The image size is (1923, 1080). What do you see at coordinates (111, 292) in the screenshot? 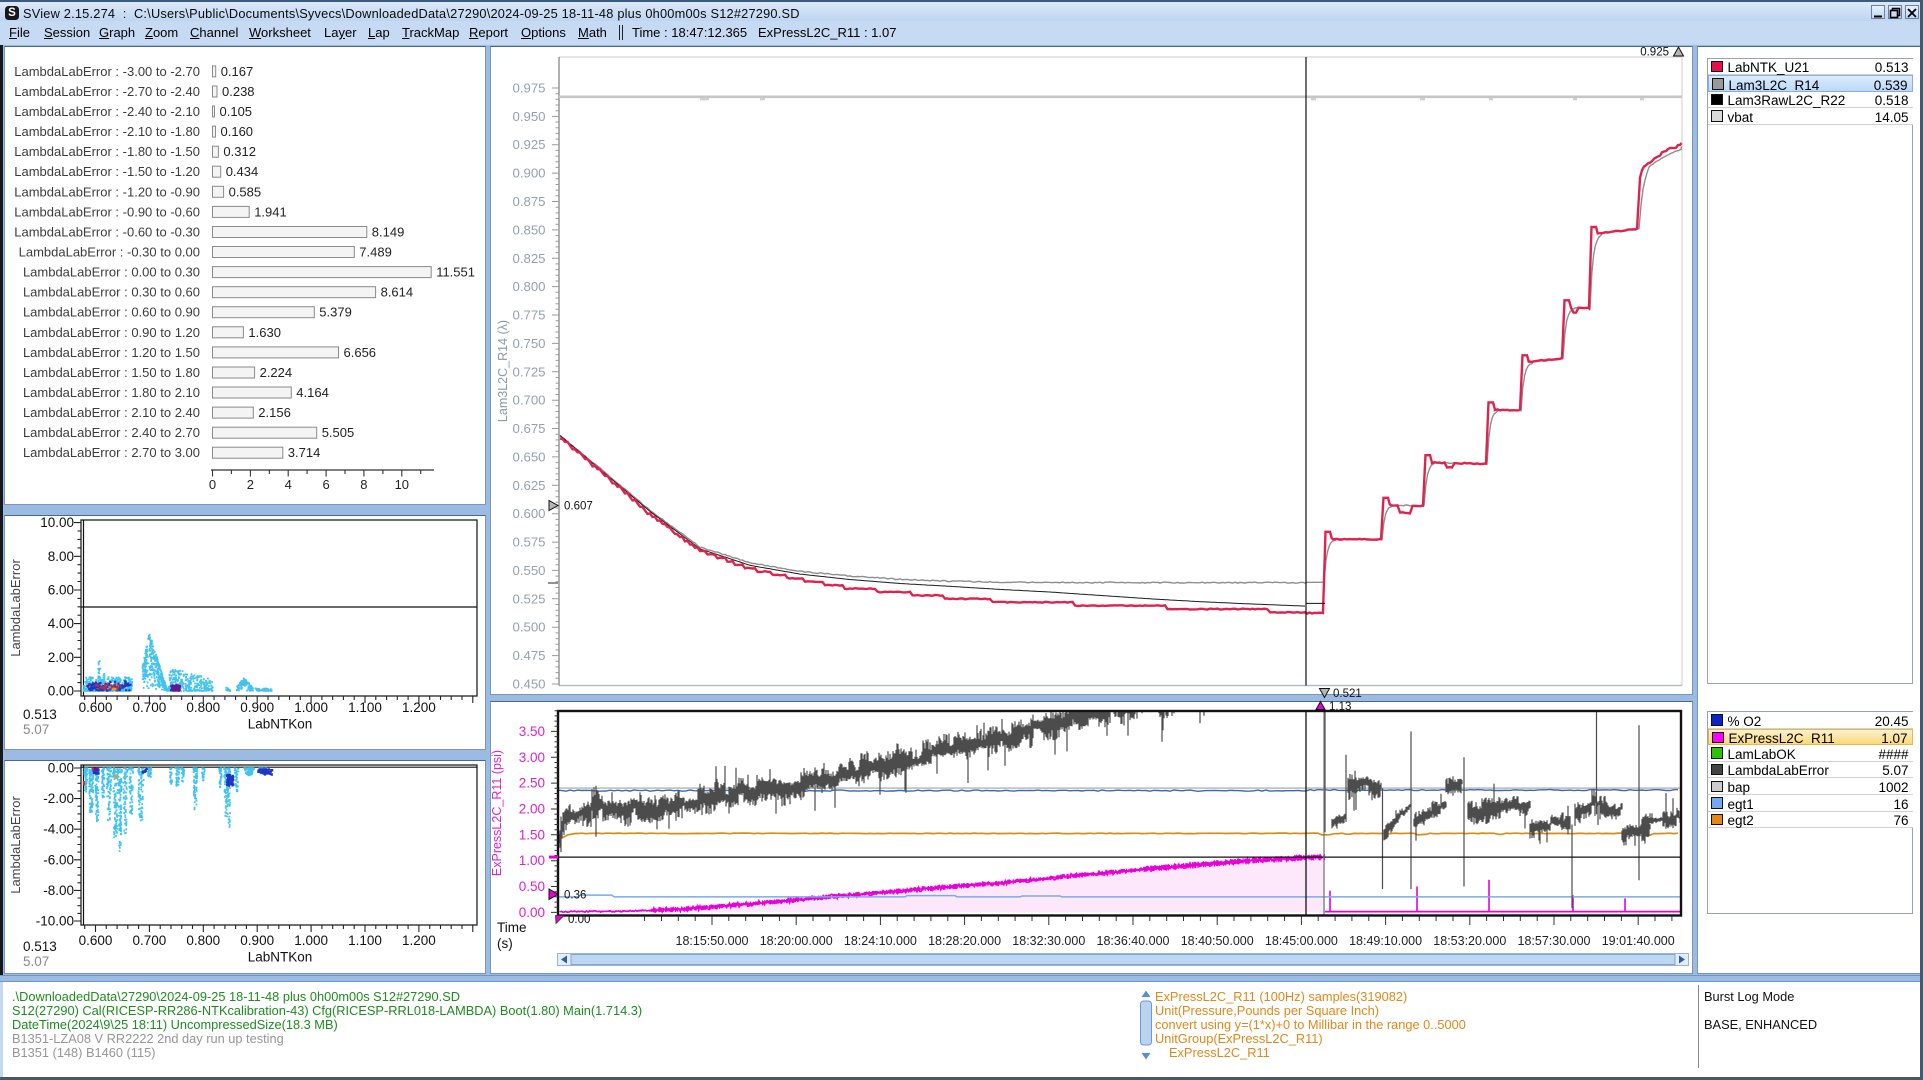
I see `svg-text: LambdaLabError : 0.30 to 0.60` at bounding box center [111, 292].